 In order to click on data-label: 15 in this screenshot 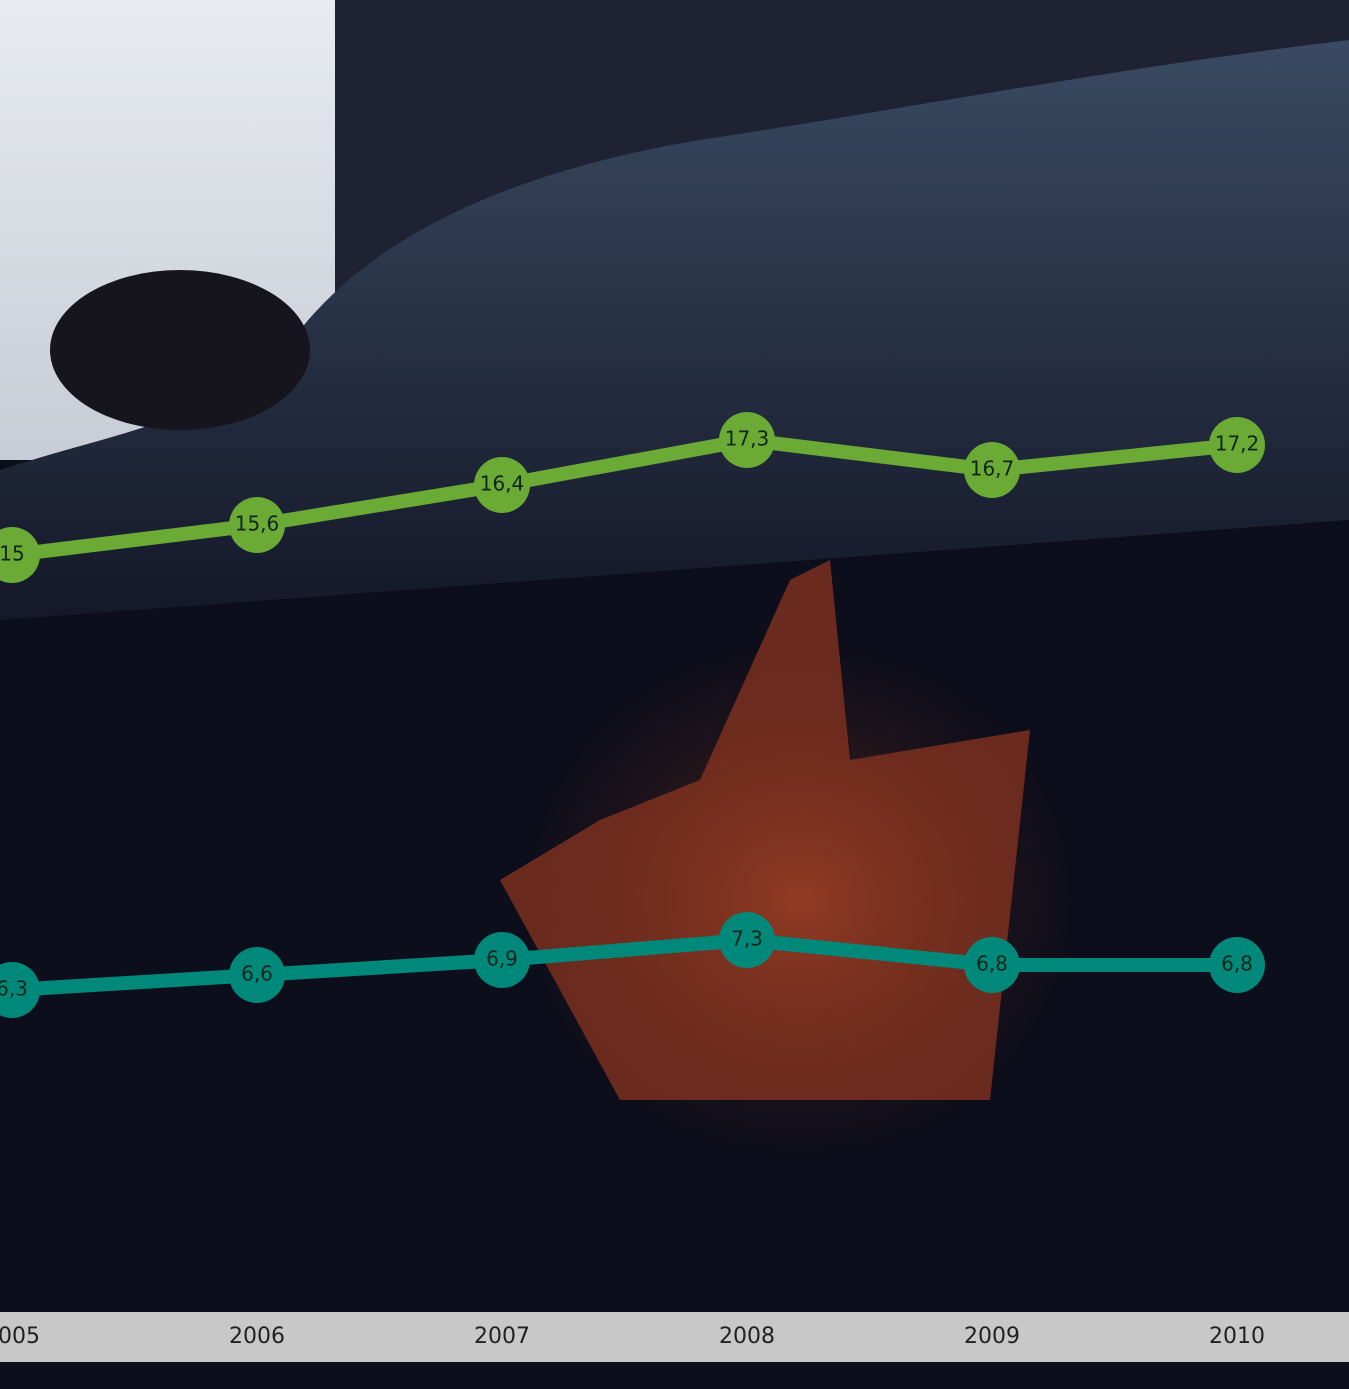, I will do `click(12, 554)`.